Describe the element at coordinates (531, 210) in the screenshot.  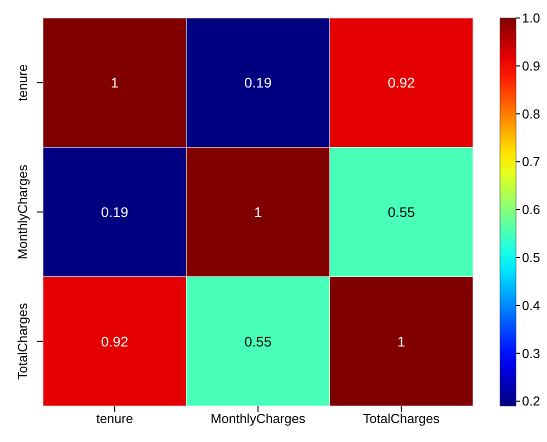
I see `color-bar-label: 0.6` at that location.